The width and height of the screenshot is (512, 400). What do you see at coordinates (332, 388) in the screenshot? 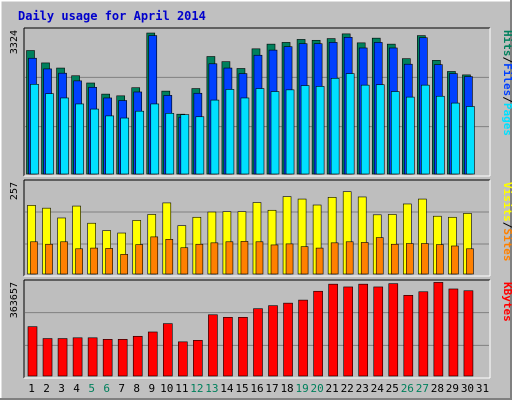
I see `x-tick-label: 21` at bounding box center [332, 388].